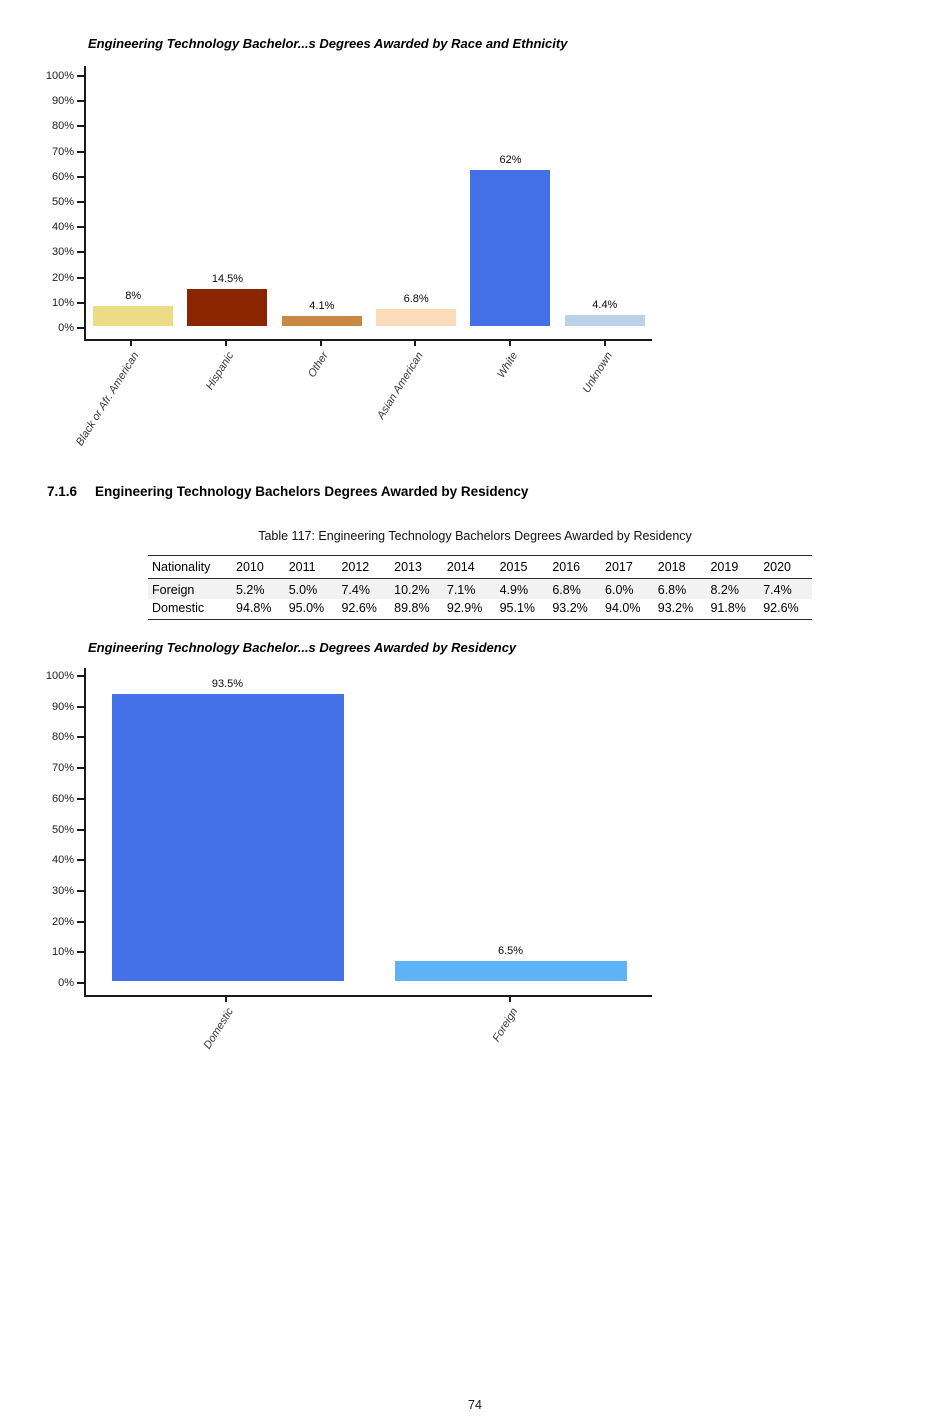  What do you see at coordinates (133, 240) in the screenshot?
I see `bar-slot: 8%` at bounding box center [133, 240].